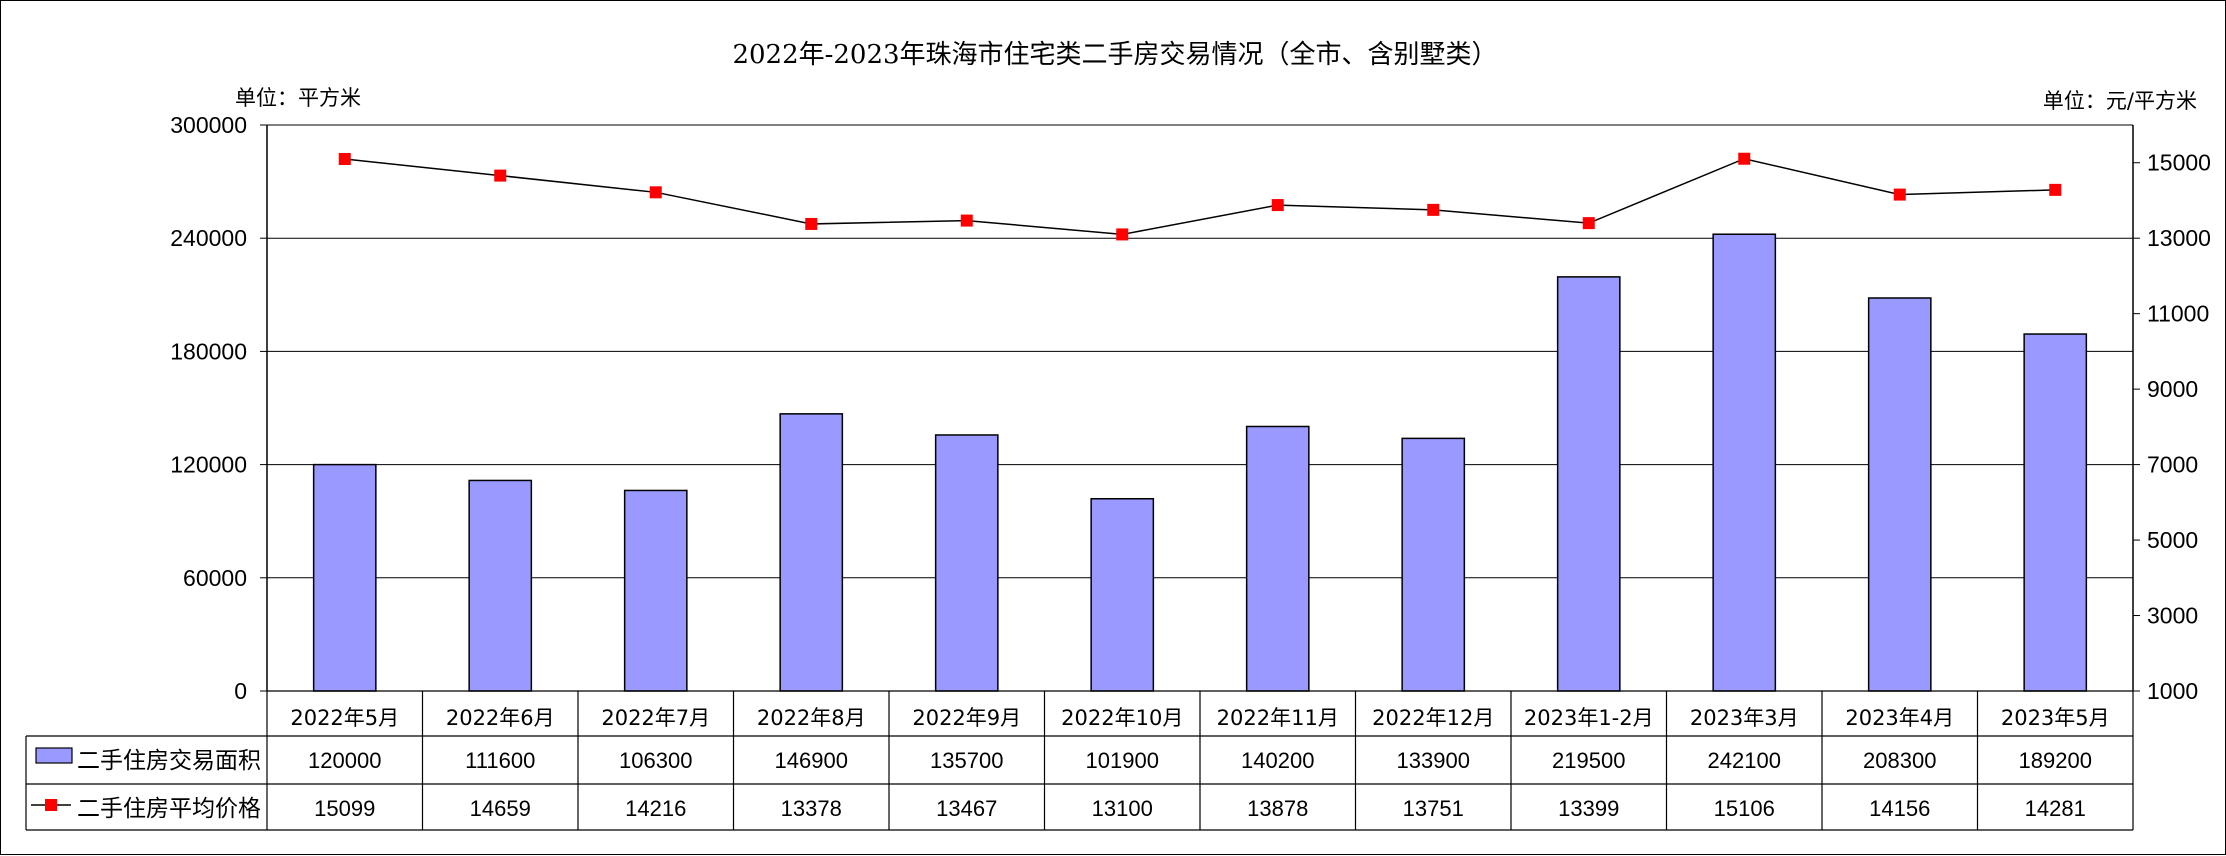 The height and width of the screenshot is (856, 2226). I want to click on legend-label-price: 二手住房平均价格, so click(169, 809).